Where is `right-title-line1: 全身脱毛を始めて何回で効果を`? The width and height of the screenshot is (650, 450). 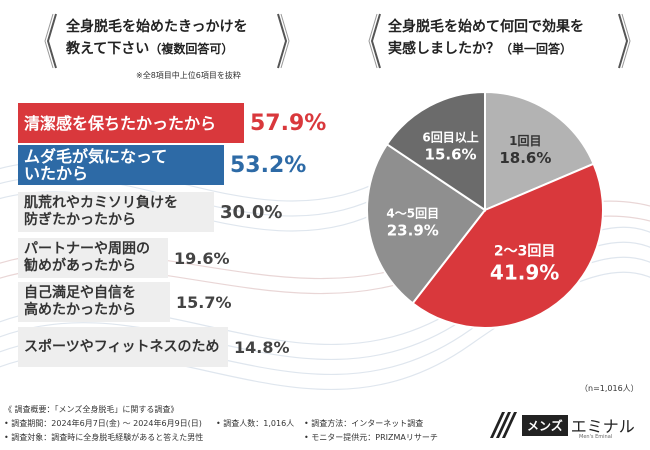
right-title-line1: 全身脱毛を始めて何回で効果を is located at coordinates (486, 27).